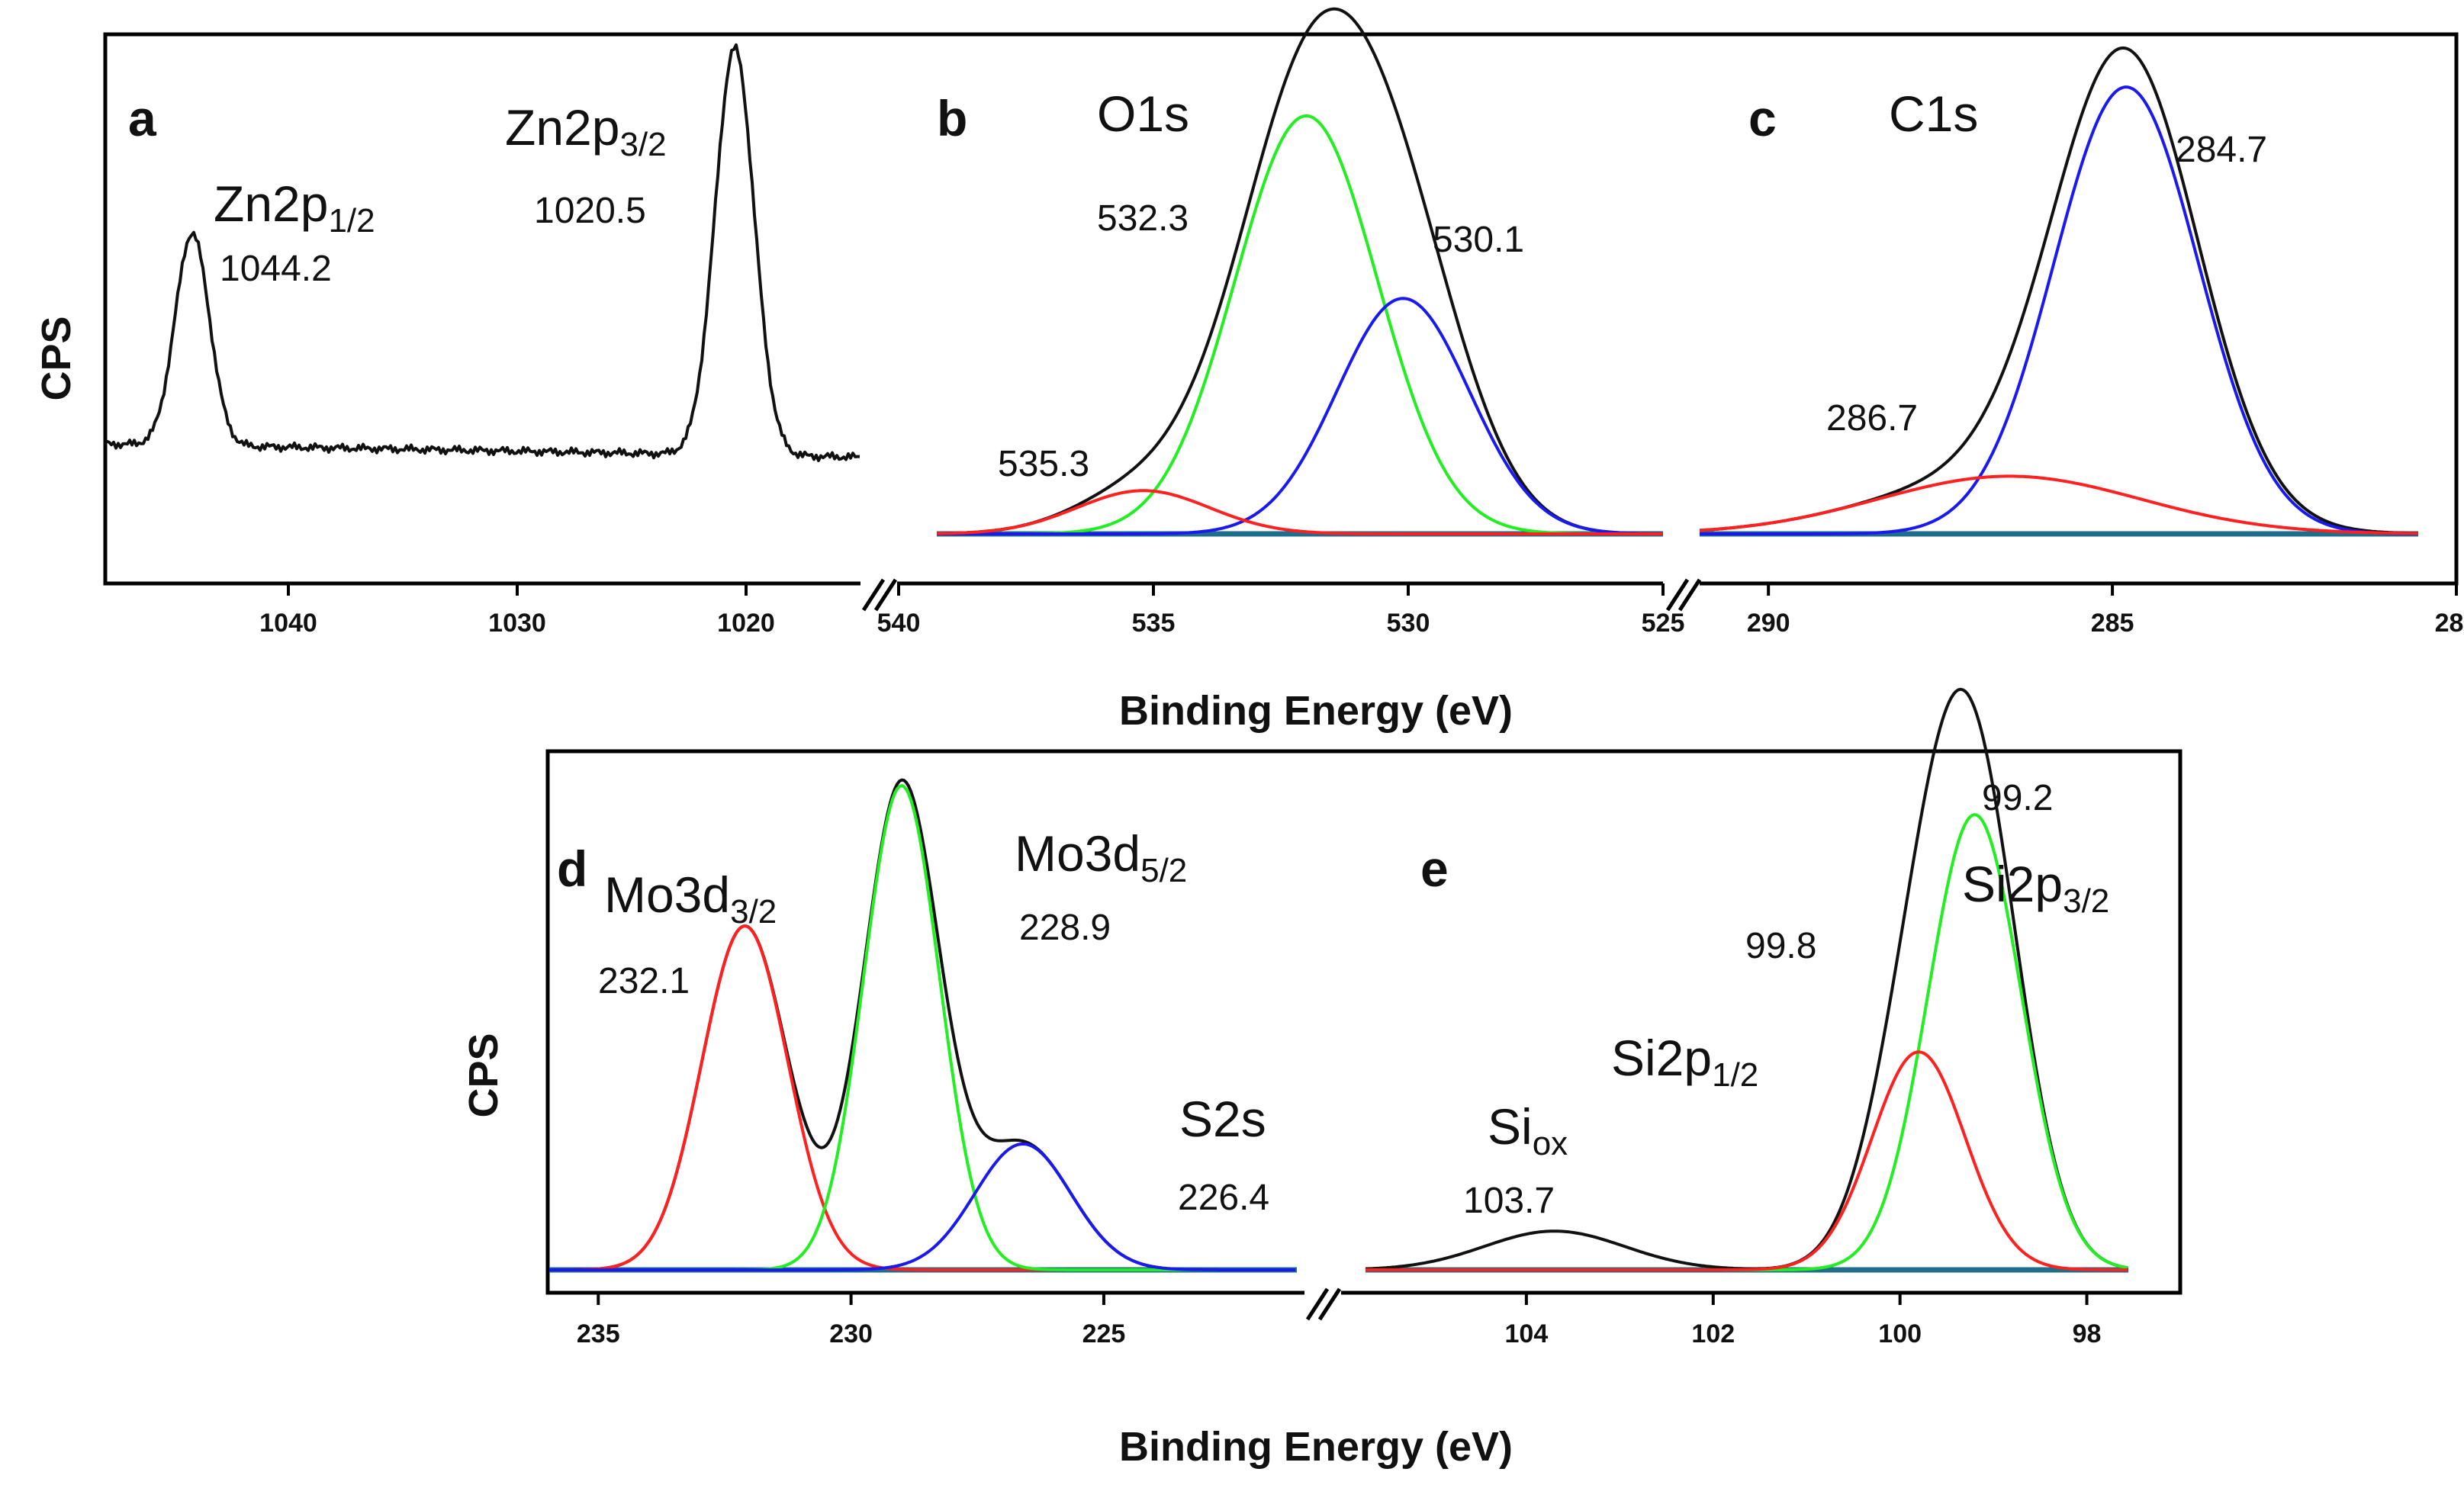 The height and width of the screenshot is (1488, 2464). Describe the element at coordinates (746, 623) in the screenshot. I see `x-tick-label: 1020` at that location.